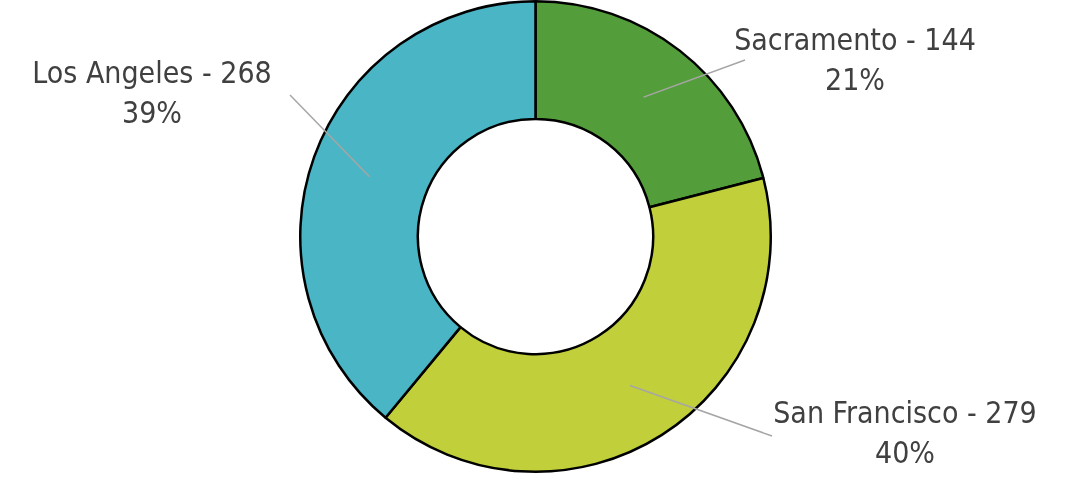 The height and width of the screenshot is (483, 1071). Describe the element at coordinates (152, 112) in the screenshot. I see `data-label: 39%` at that location.